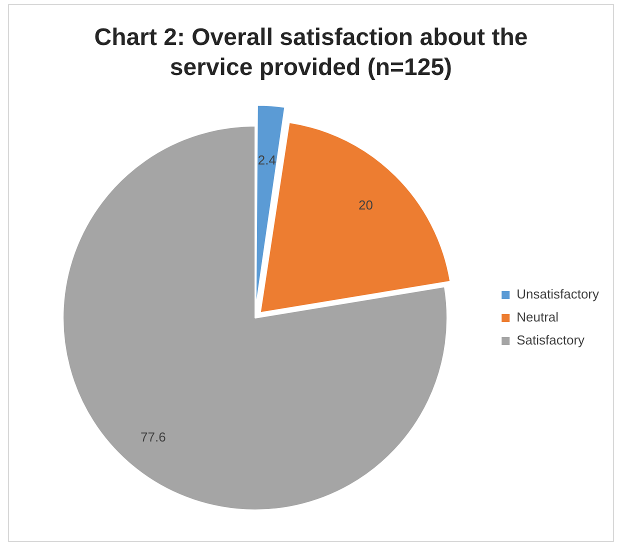  What do you see at coordinates (537, 317) in the screenshot?
I see `legend-label: Neutral` at bounding box center [537, 317].